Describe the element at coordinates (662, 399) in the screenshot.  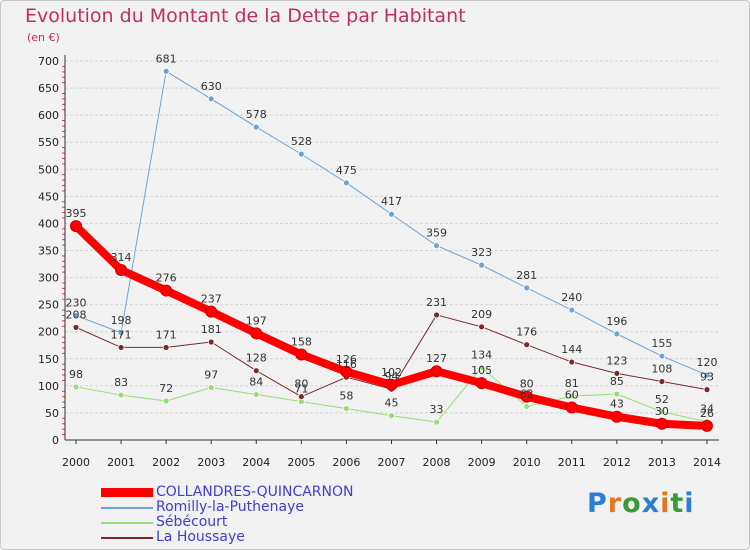
I see `series-2-data-label: 52` at that location.